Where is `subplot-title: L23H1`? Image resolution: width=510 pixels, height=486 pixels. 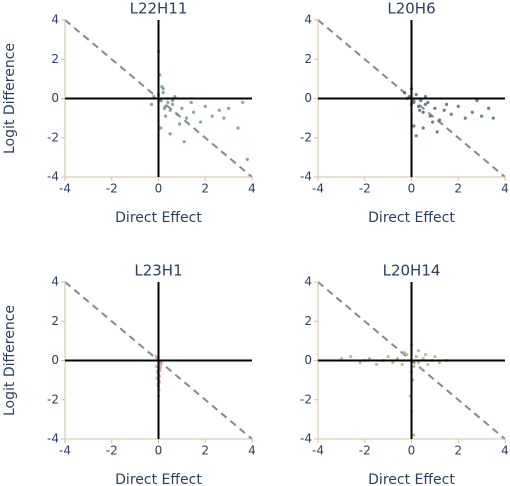 subplot-title: L23H1 is located at coordinates (158, 271).